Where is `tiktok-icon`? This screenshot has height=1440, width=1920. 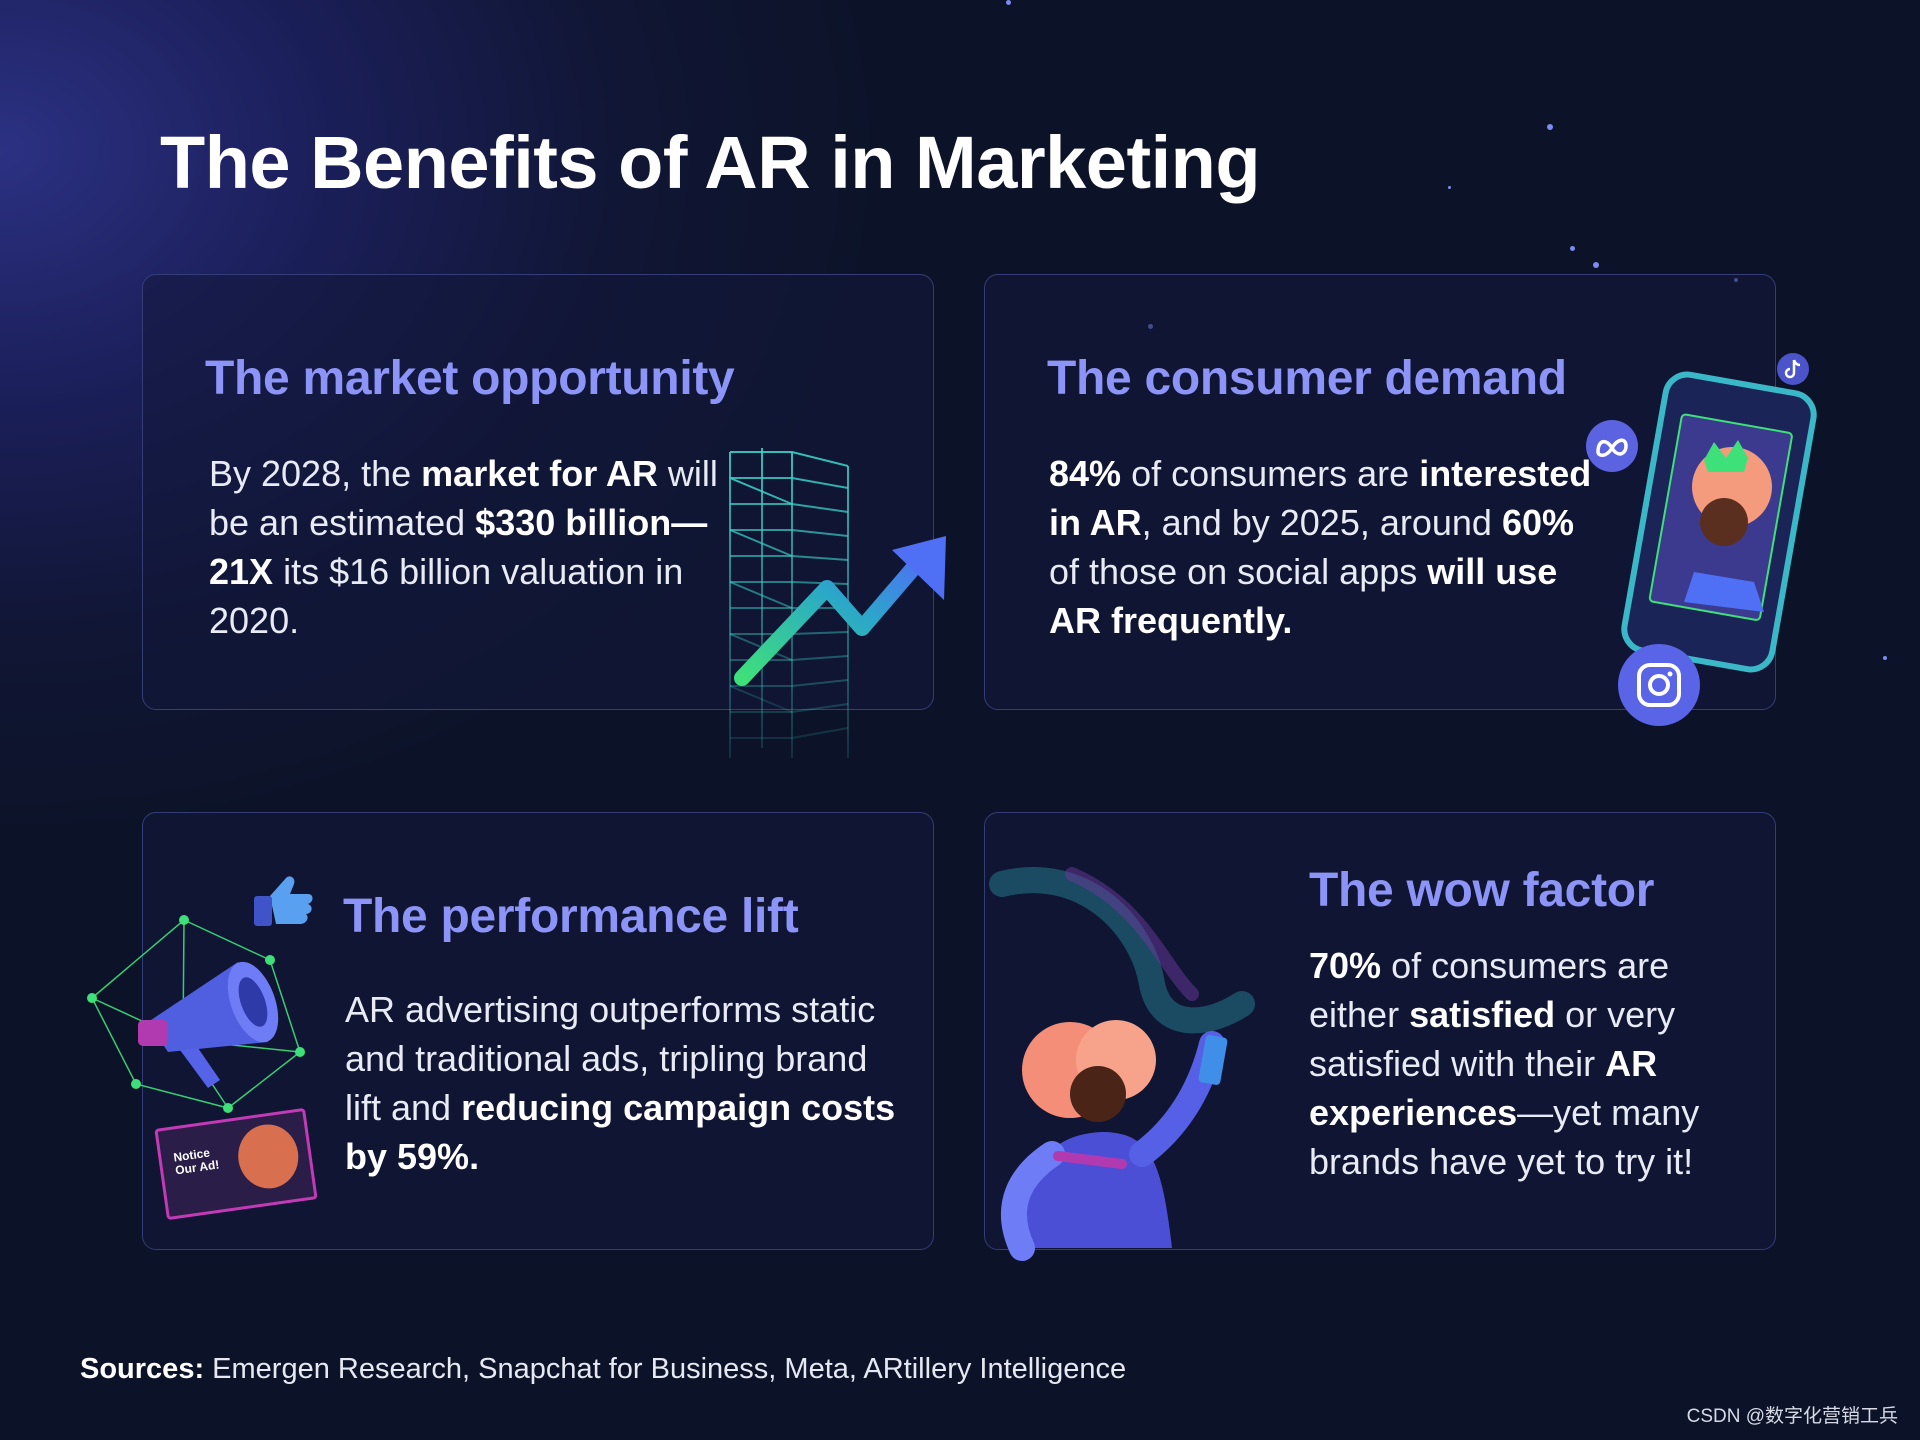
tiktok-icon is located at coordinates (1793, 369).